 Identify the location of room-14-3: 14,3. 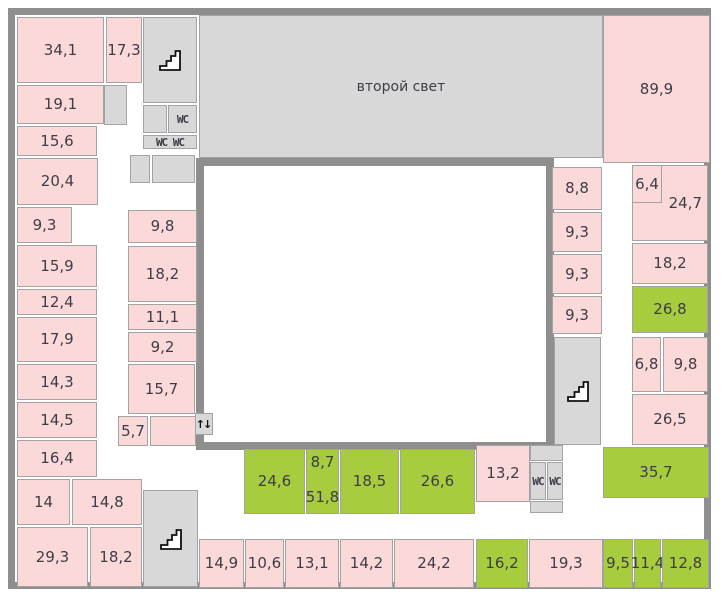
(57, 382).